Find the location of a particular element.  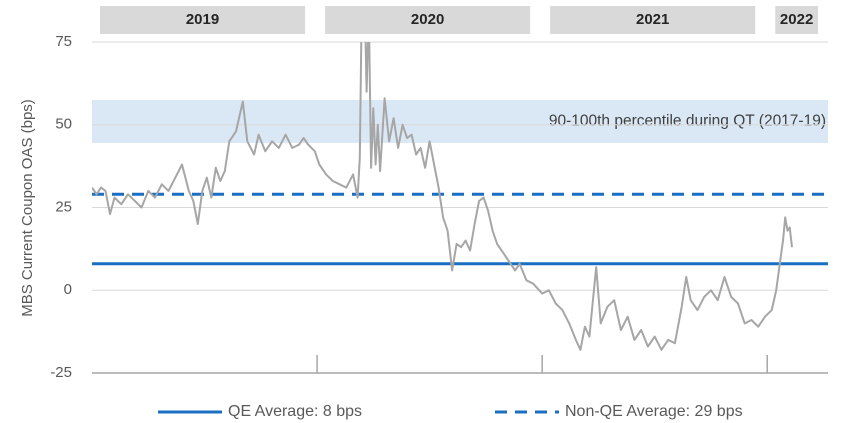

y-tick-label: 0 is located at coordinates (68, 289).